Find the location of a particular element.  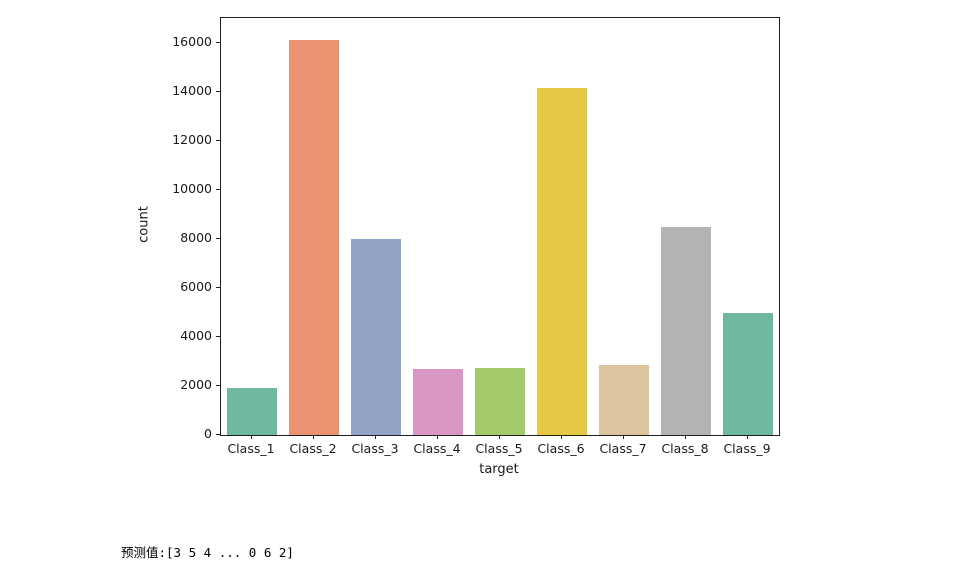

x-tick-label-class_7: Class_7 is located at coordinates (623, 448).